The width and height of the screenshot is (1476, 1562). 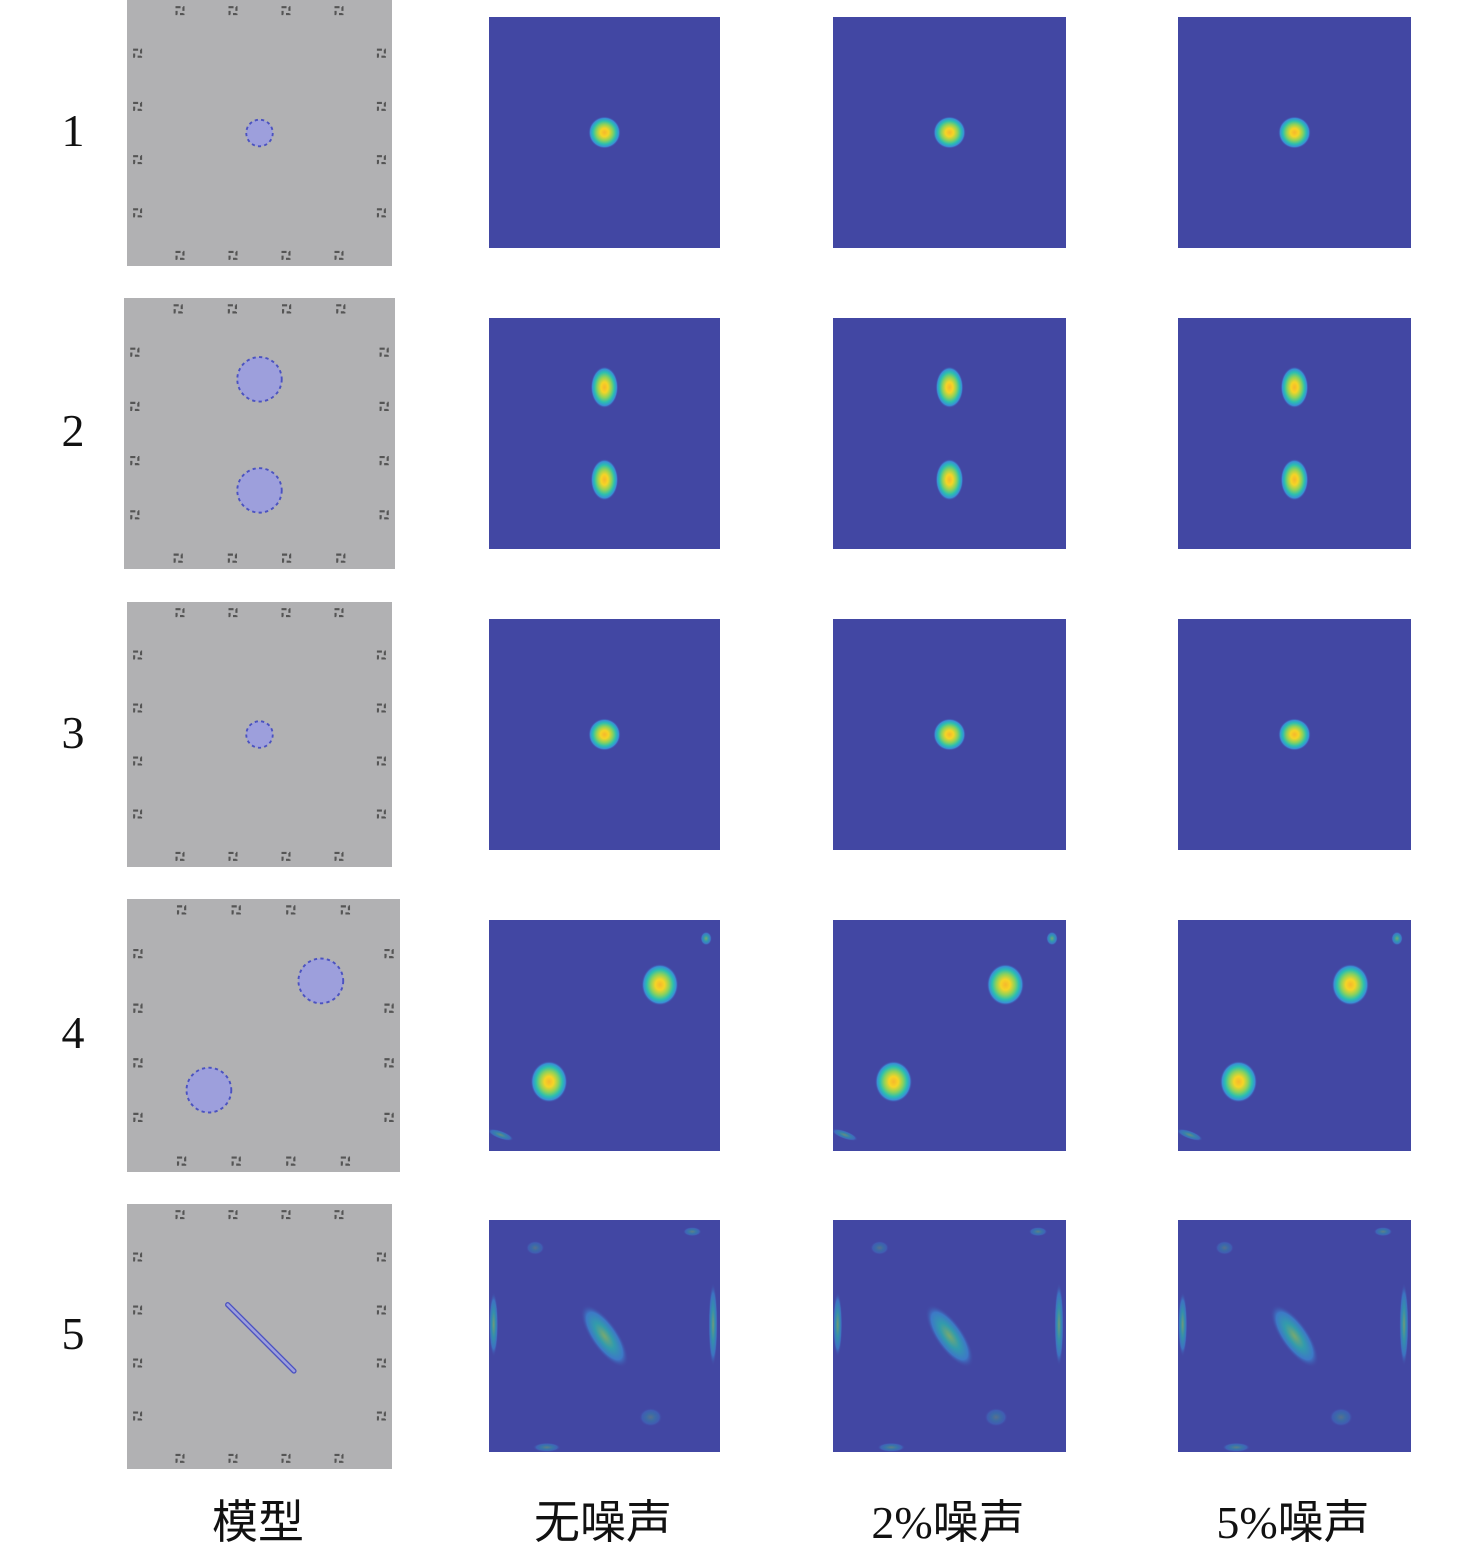 I want to click on row-label-1: 1, so click(x=73, y=130).